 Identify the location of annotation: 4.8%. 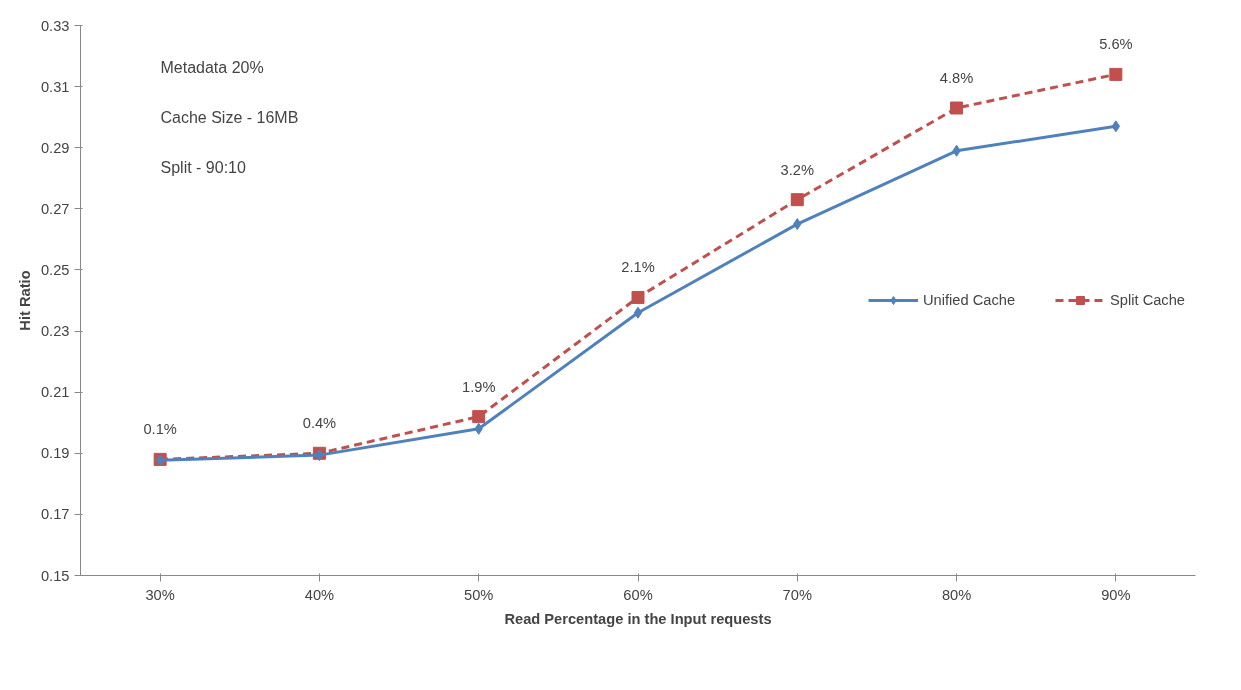
(956, 78).